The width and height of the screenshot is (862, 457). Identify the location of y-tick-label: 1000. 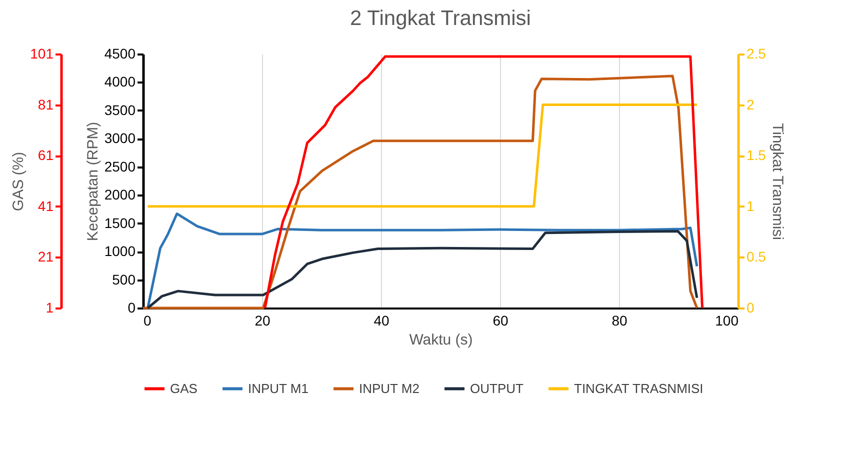
(120, 251).